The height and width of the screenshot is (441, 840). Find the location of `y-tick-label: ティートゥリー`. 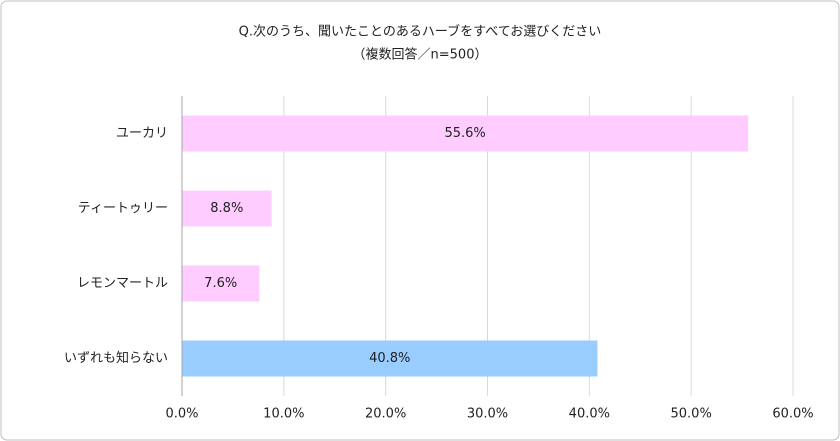

y-tick-label: ティートゥリー is located at coordinates (123, 208).